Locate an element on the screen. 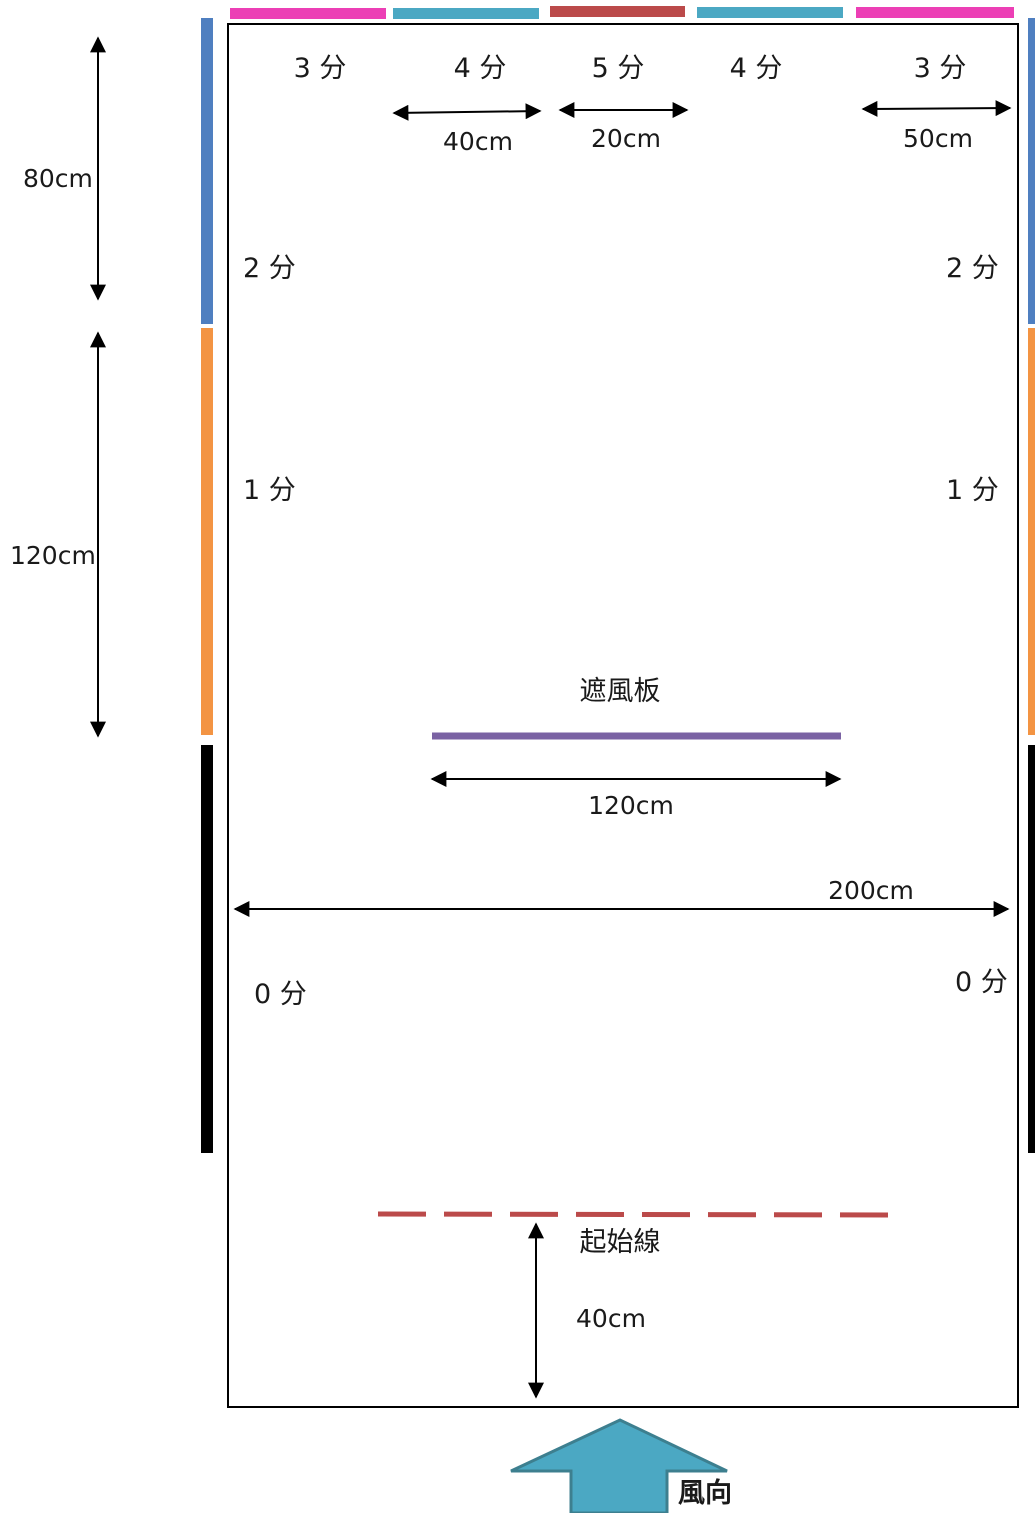 This screenshot has height=1513, width=1035. score-label-2-left: 2 分 is located at coordinates (269, 268).